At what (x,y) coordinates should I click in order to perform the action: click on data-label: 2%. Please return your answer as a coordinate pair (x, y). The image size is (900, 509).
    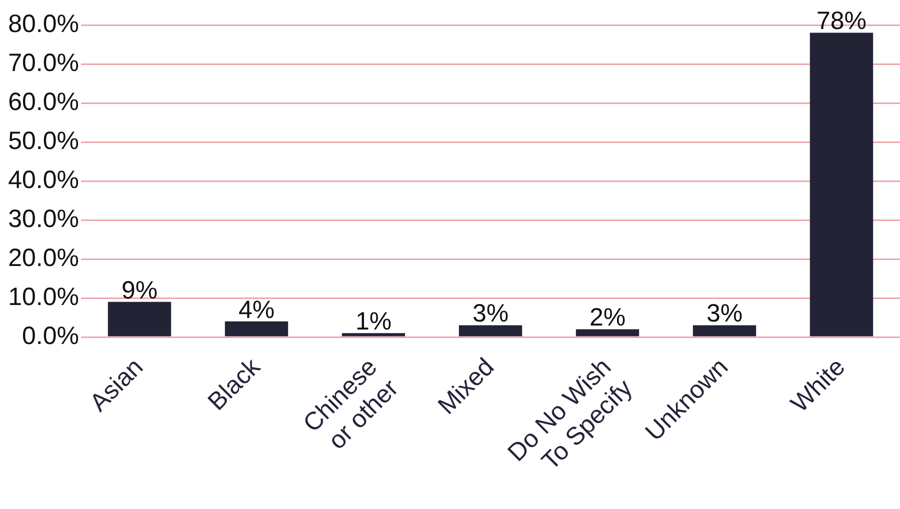
    Looking at the image, I should click on (607, 318).